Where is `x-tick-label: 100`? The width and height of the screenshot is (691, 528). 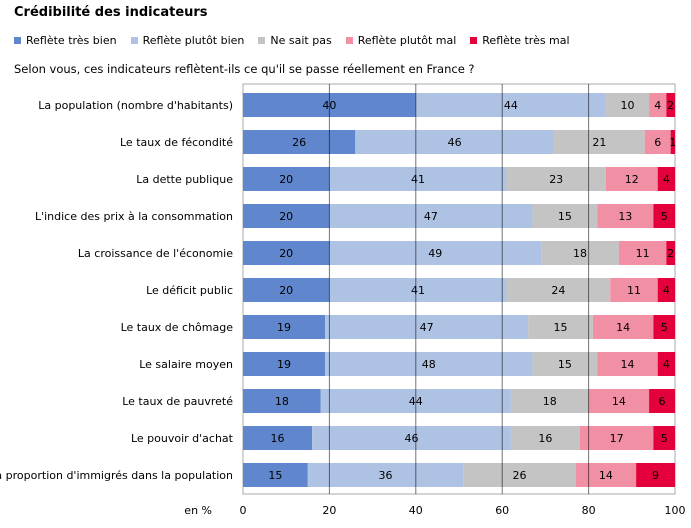 x-tick-label: 100 is located at coordinates (675, 510).